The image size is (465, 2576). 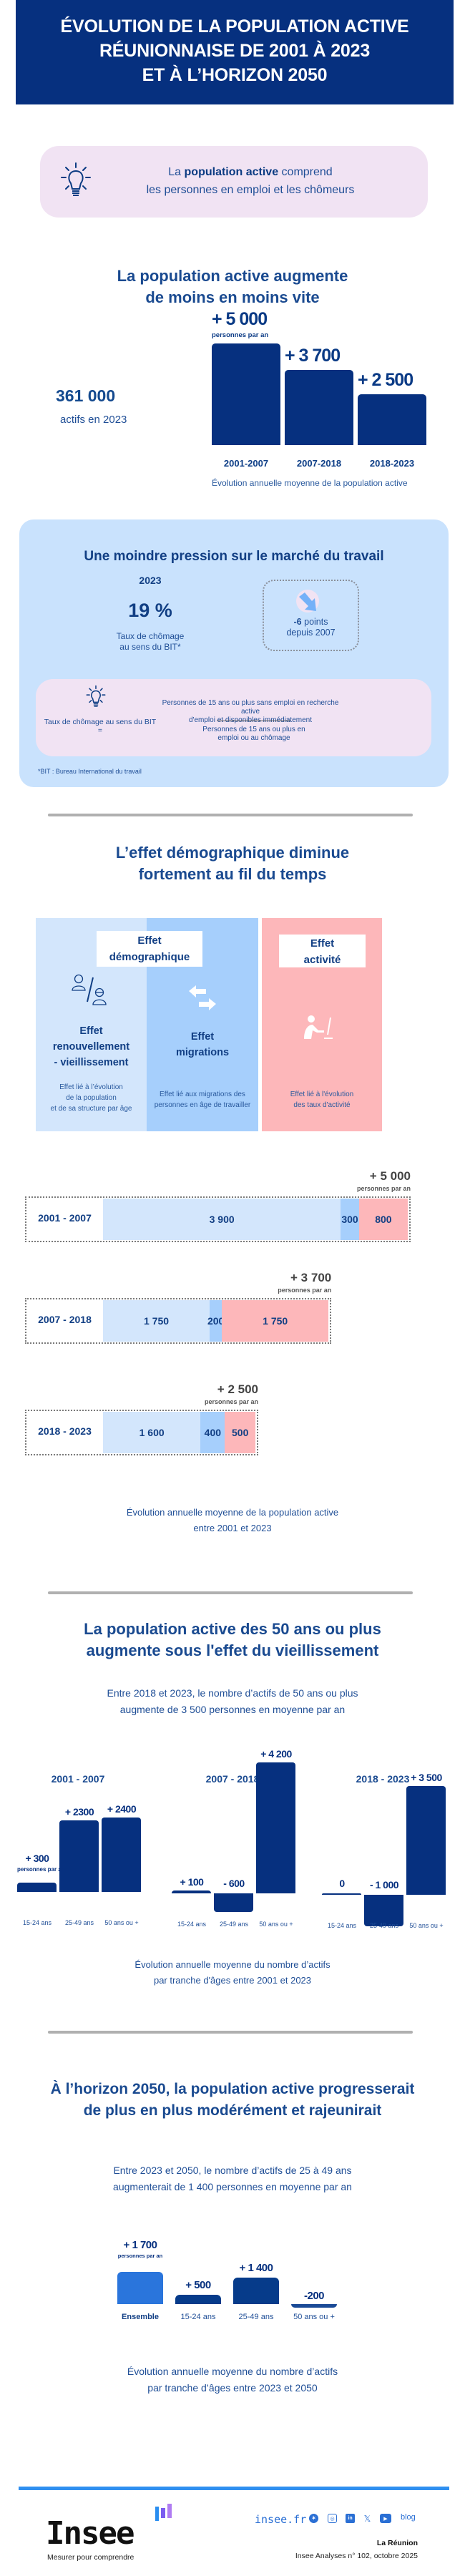 What do you see at coordinates (311, 615) in the screenshot?
I see `unemployment-change-box` at bounding box center [311, 615].